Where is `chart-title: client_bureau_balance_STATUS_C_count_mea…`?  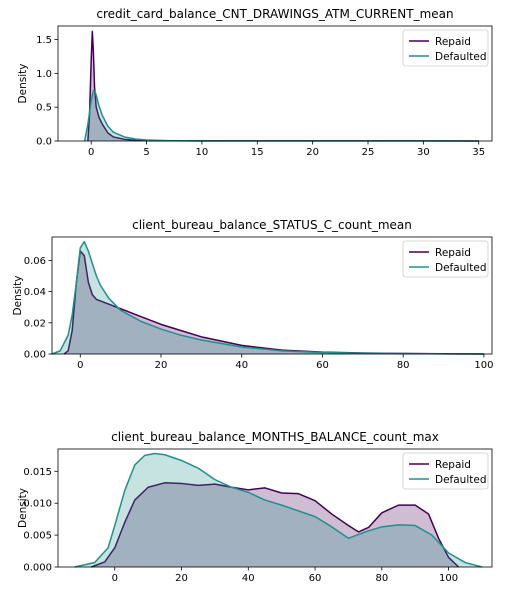
chart-title: client_bureau_balance_STATUS_C_count_mea… is located at coordinates (272, 225).